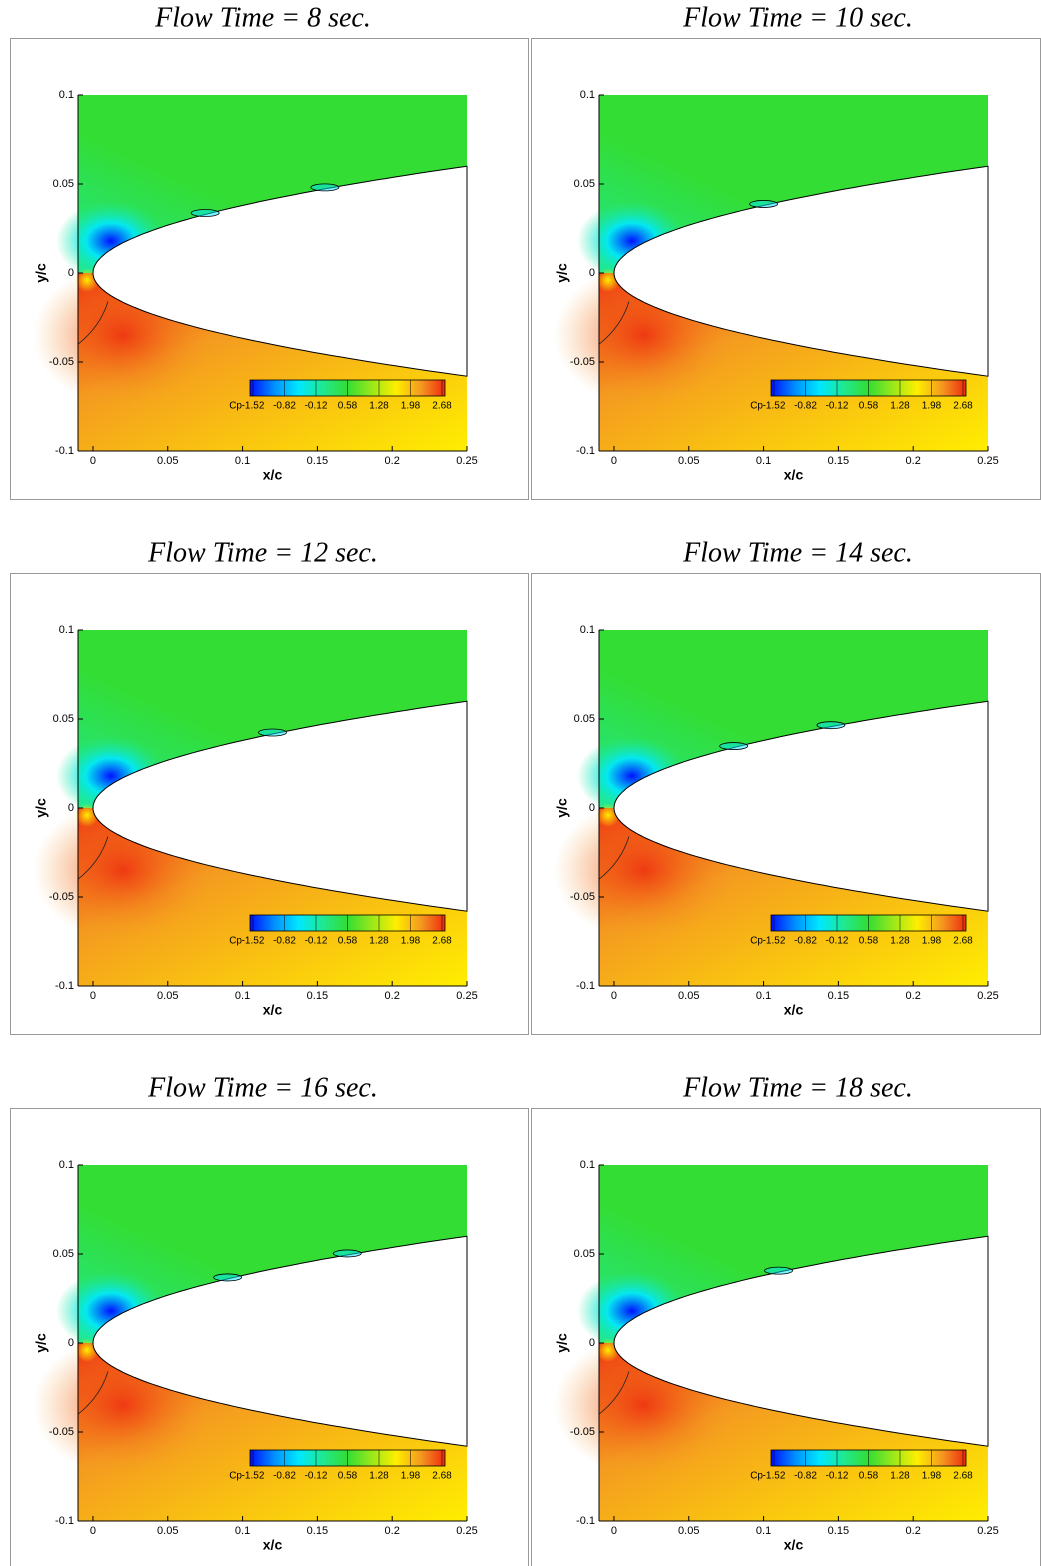 The image size is (1041, 1566). I want to click on colorbar-tick-label: -0.82, so click(284, 1476).